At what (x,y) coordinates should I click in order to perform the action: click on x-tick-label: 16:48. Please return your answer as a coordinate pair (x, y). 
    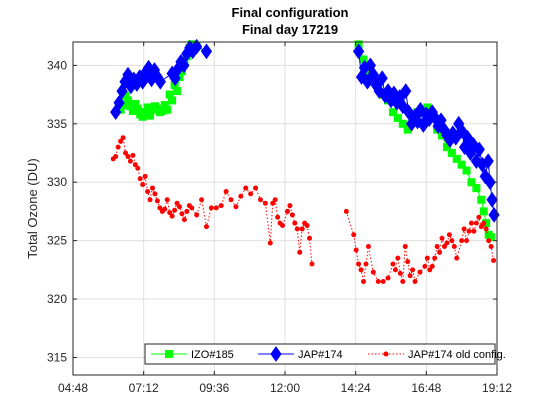
    Looking at the image, I should click on (426, 388).